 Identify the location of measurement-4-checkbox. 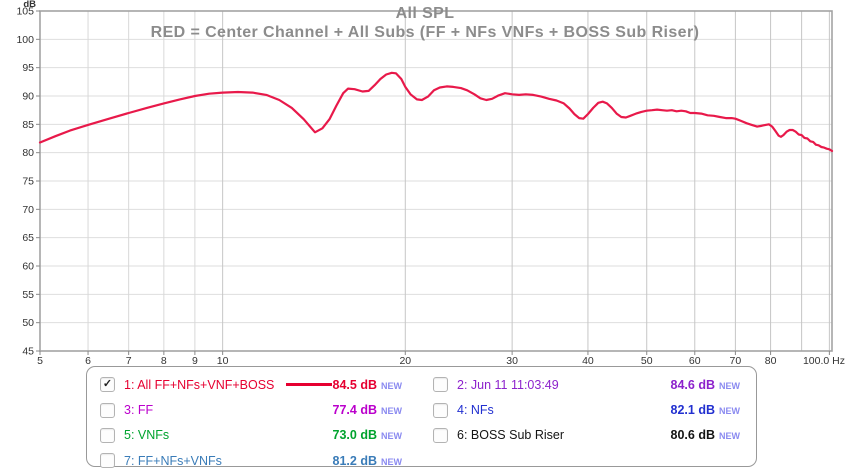
(440, 410).